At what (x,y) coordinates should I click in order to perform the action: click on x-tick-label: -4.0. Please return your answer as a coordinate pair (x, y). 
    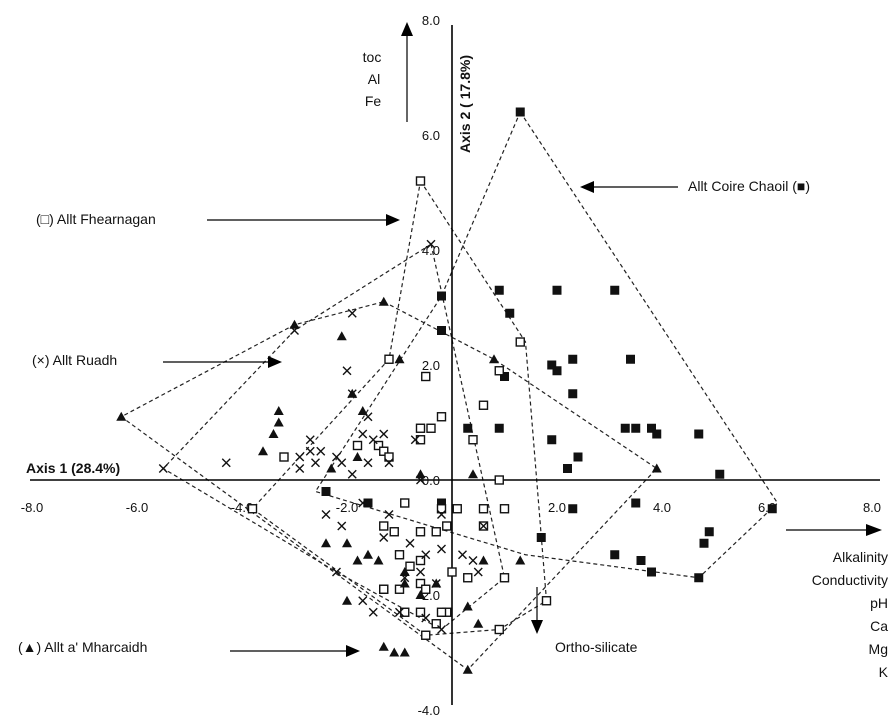
    Looking at the image, I should click on (242, 507).